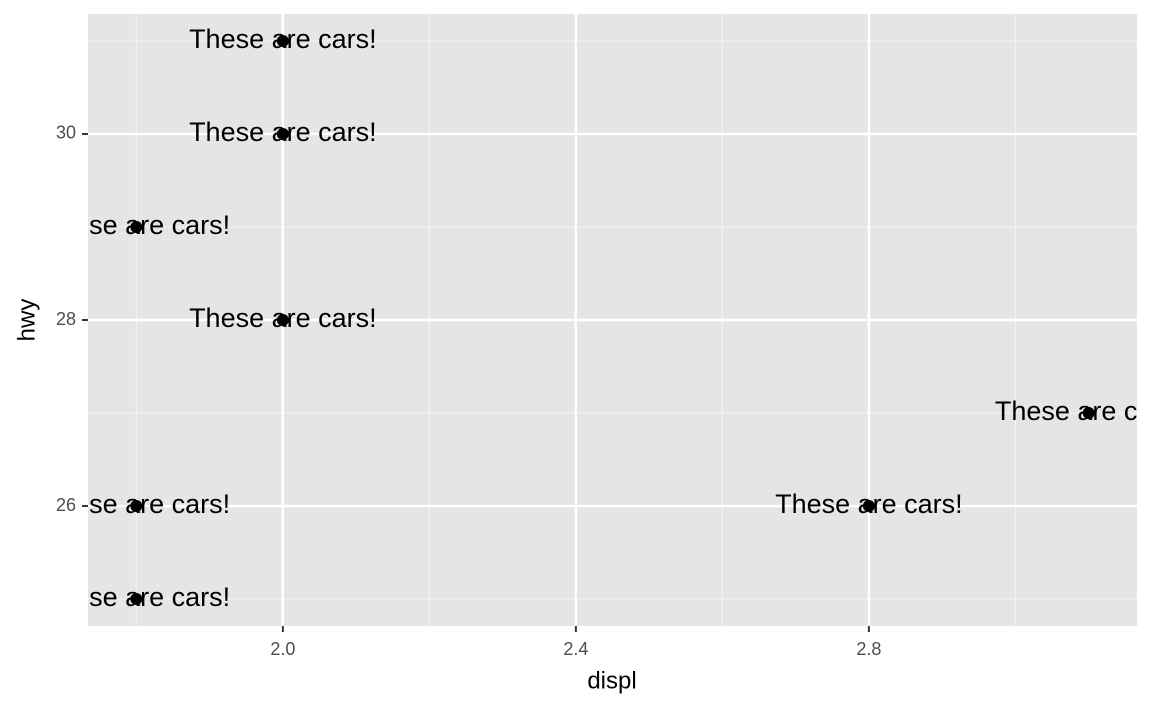 This screenshot has height=711, width=1152. Describe the element at coordinates (66, 319) in the screenshot. I see `y-tick-label: 28` at that location.